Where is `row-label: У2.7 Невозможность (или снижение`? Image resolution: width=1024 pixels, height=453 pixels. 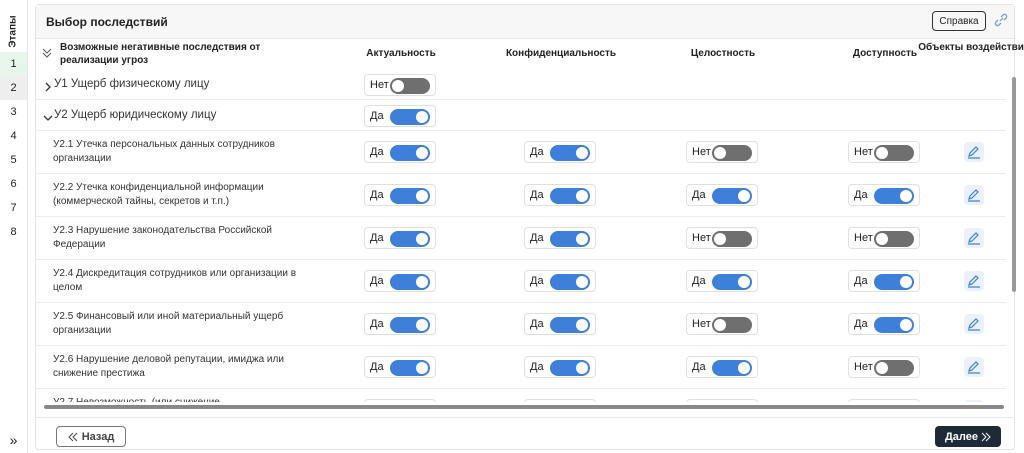 row-label: У2.7 Невозможность (или снижение is located at coordinates (178, 399).